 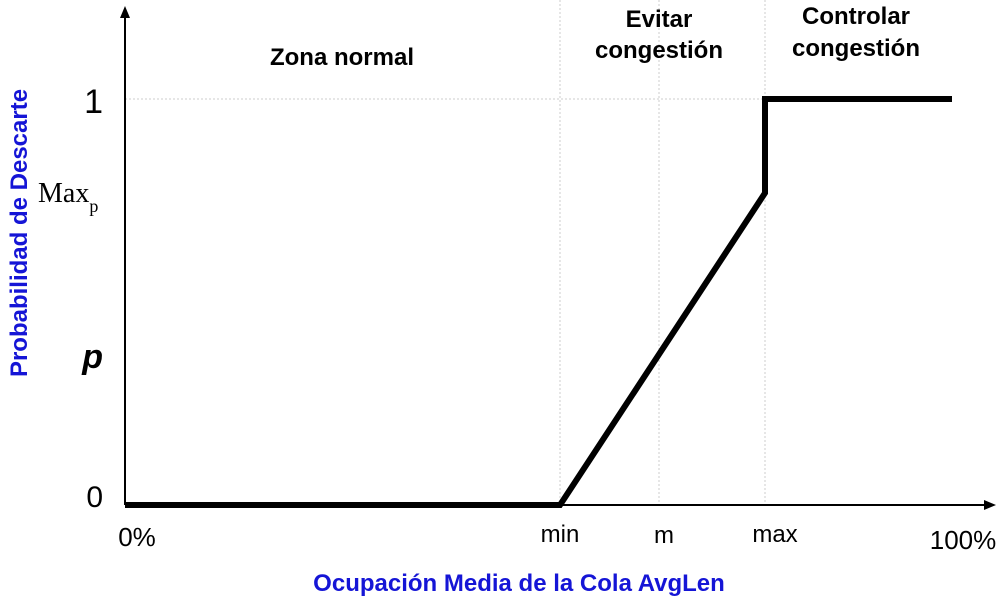 I want to click on zone-label-avoid-line2: congestión, so click(x=659, y=50).